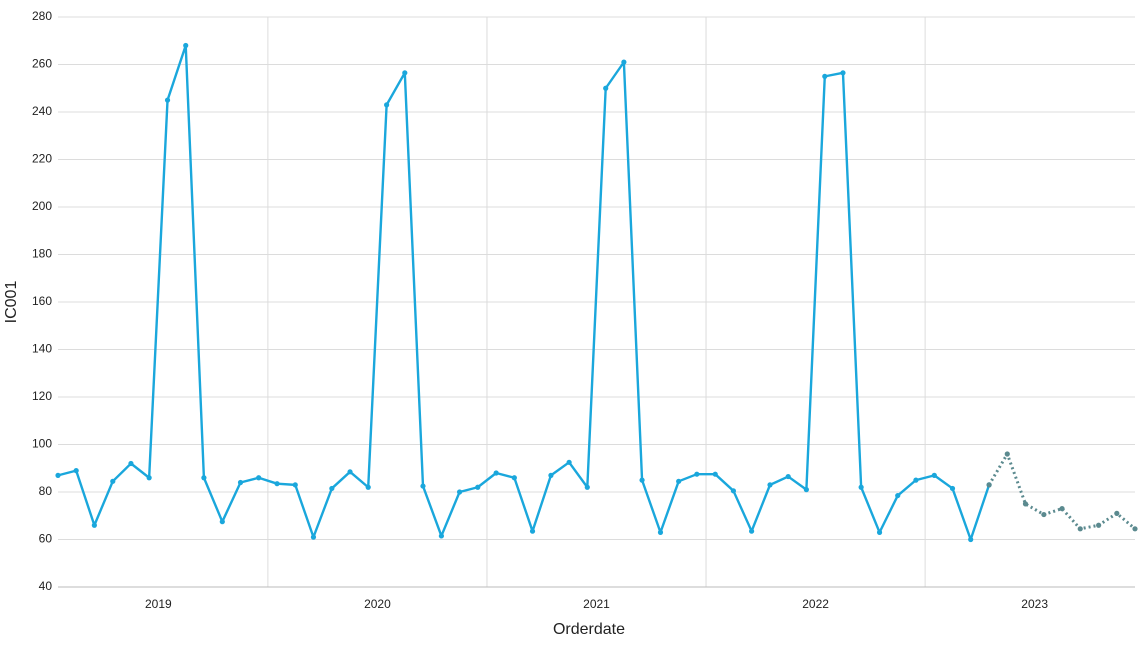  Describe the element at coordinates (42, 301) in the screenshot. I see `y-tick-label: 160` at that location.